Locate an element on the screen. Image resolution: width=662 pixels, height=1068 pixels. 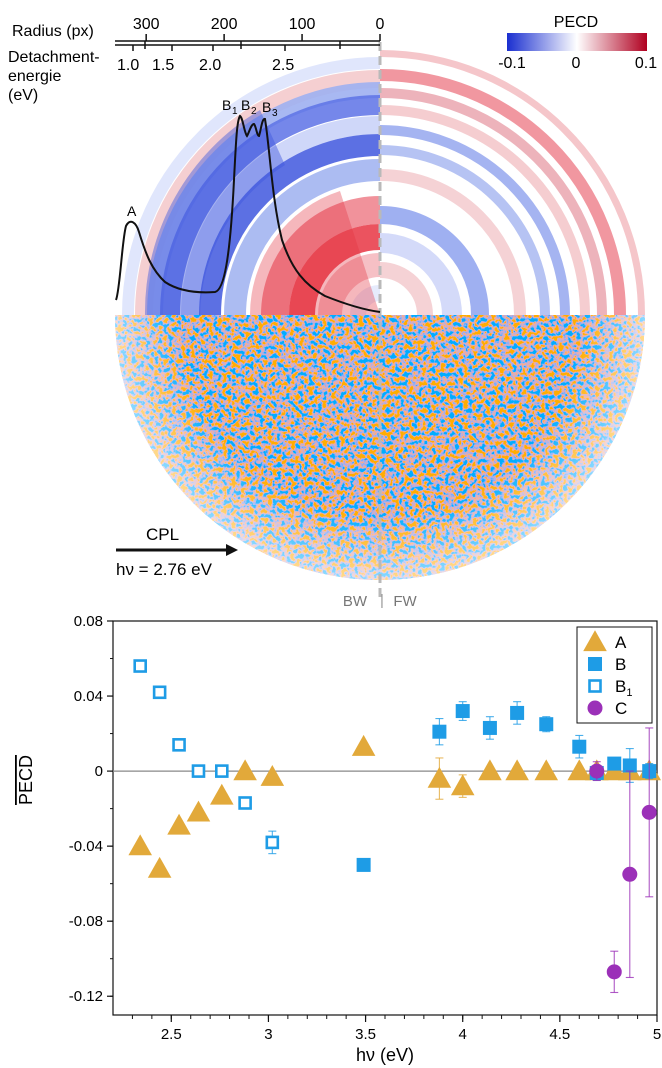
photoelectron-spectrum-curve is located at coordinates (248, 213).